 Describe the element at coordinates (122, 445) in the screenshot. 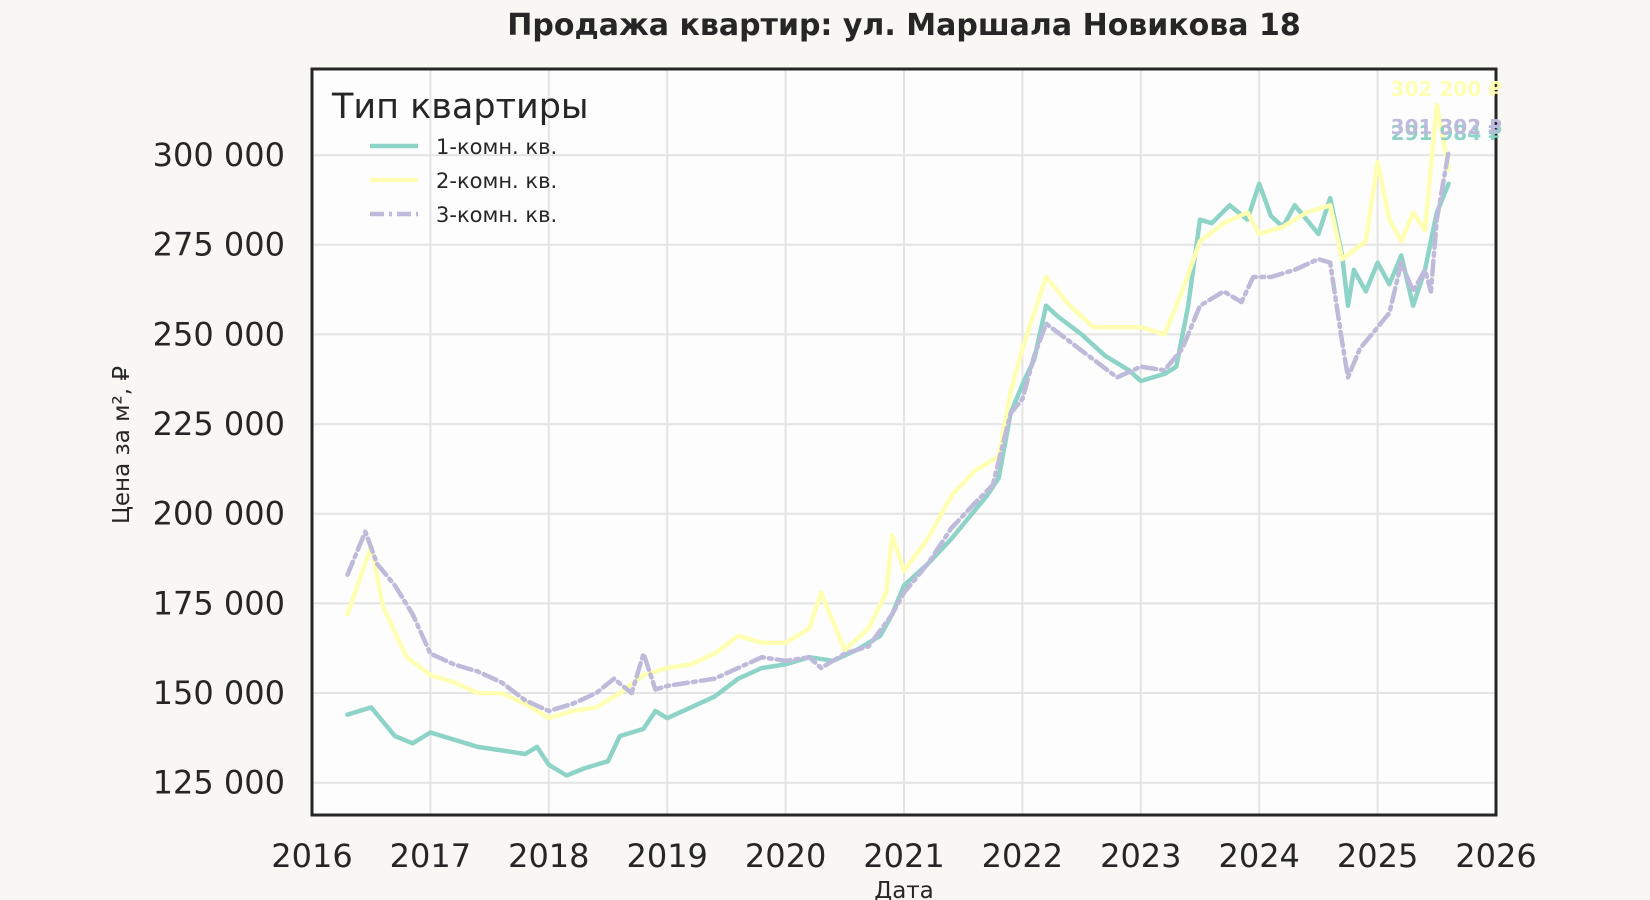

I see `y-axis-label: Цена за м², ₽` at that location.